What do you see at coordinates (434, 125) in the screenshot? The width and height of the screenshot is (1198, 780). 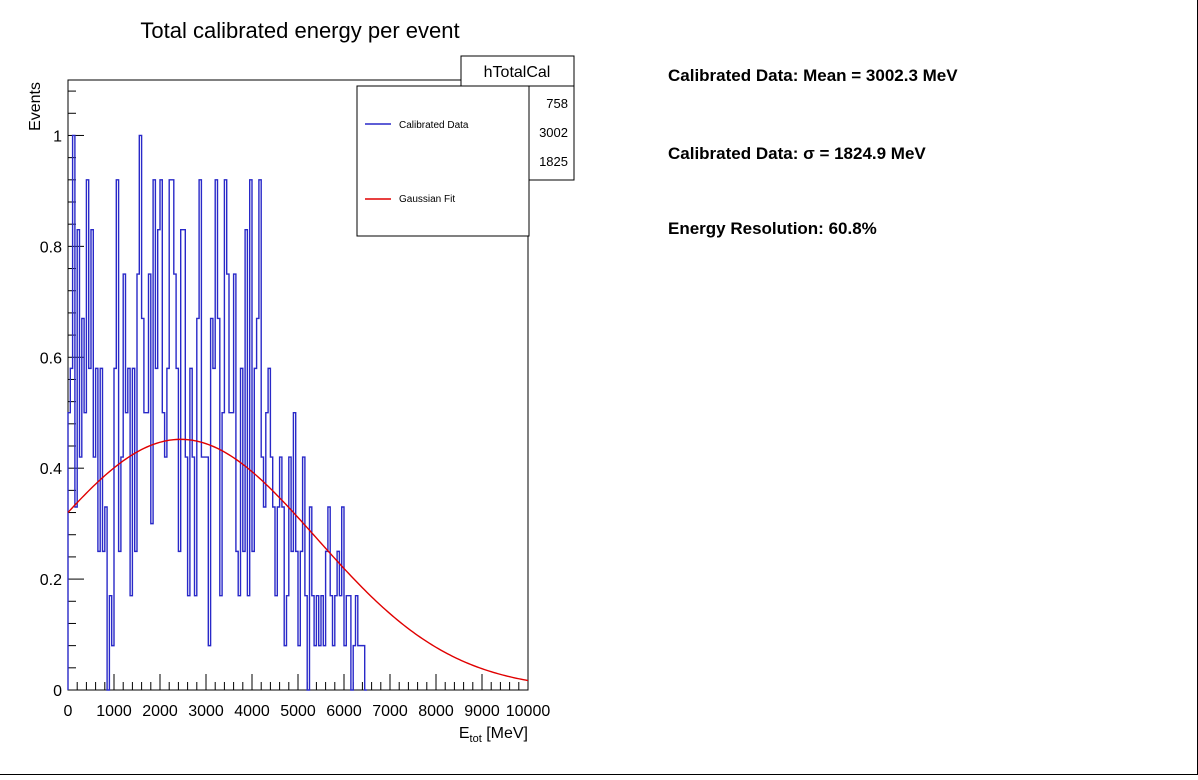 I see `legend-label-calibrated-data: Calibrated Data` at bounding box center [434, 125].